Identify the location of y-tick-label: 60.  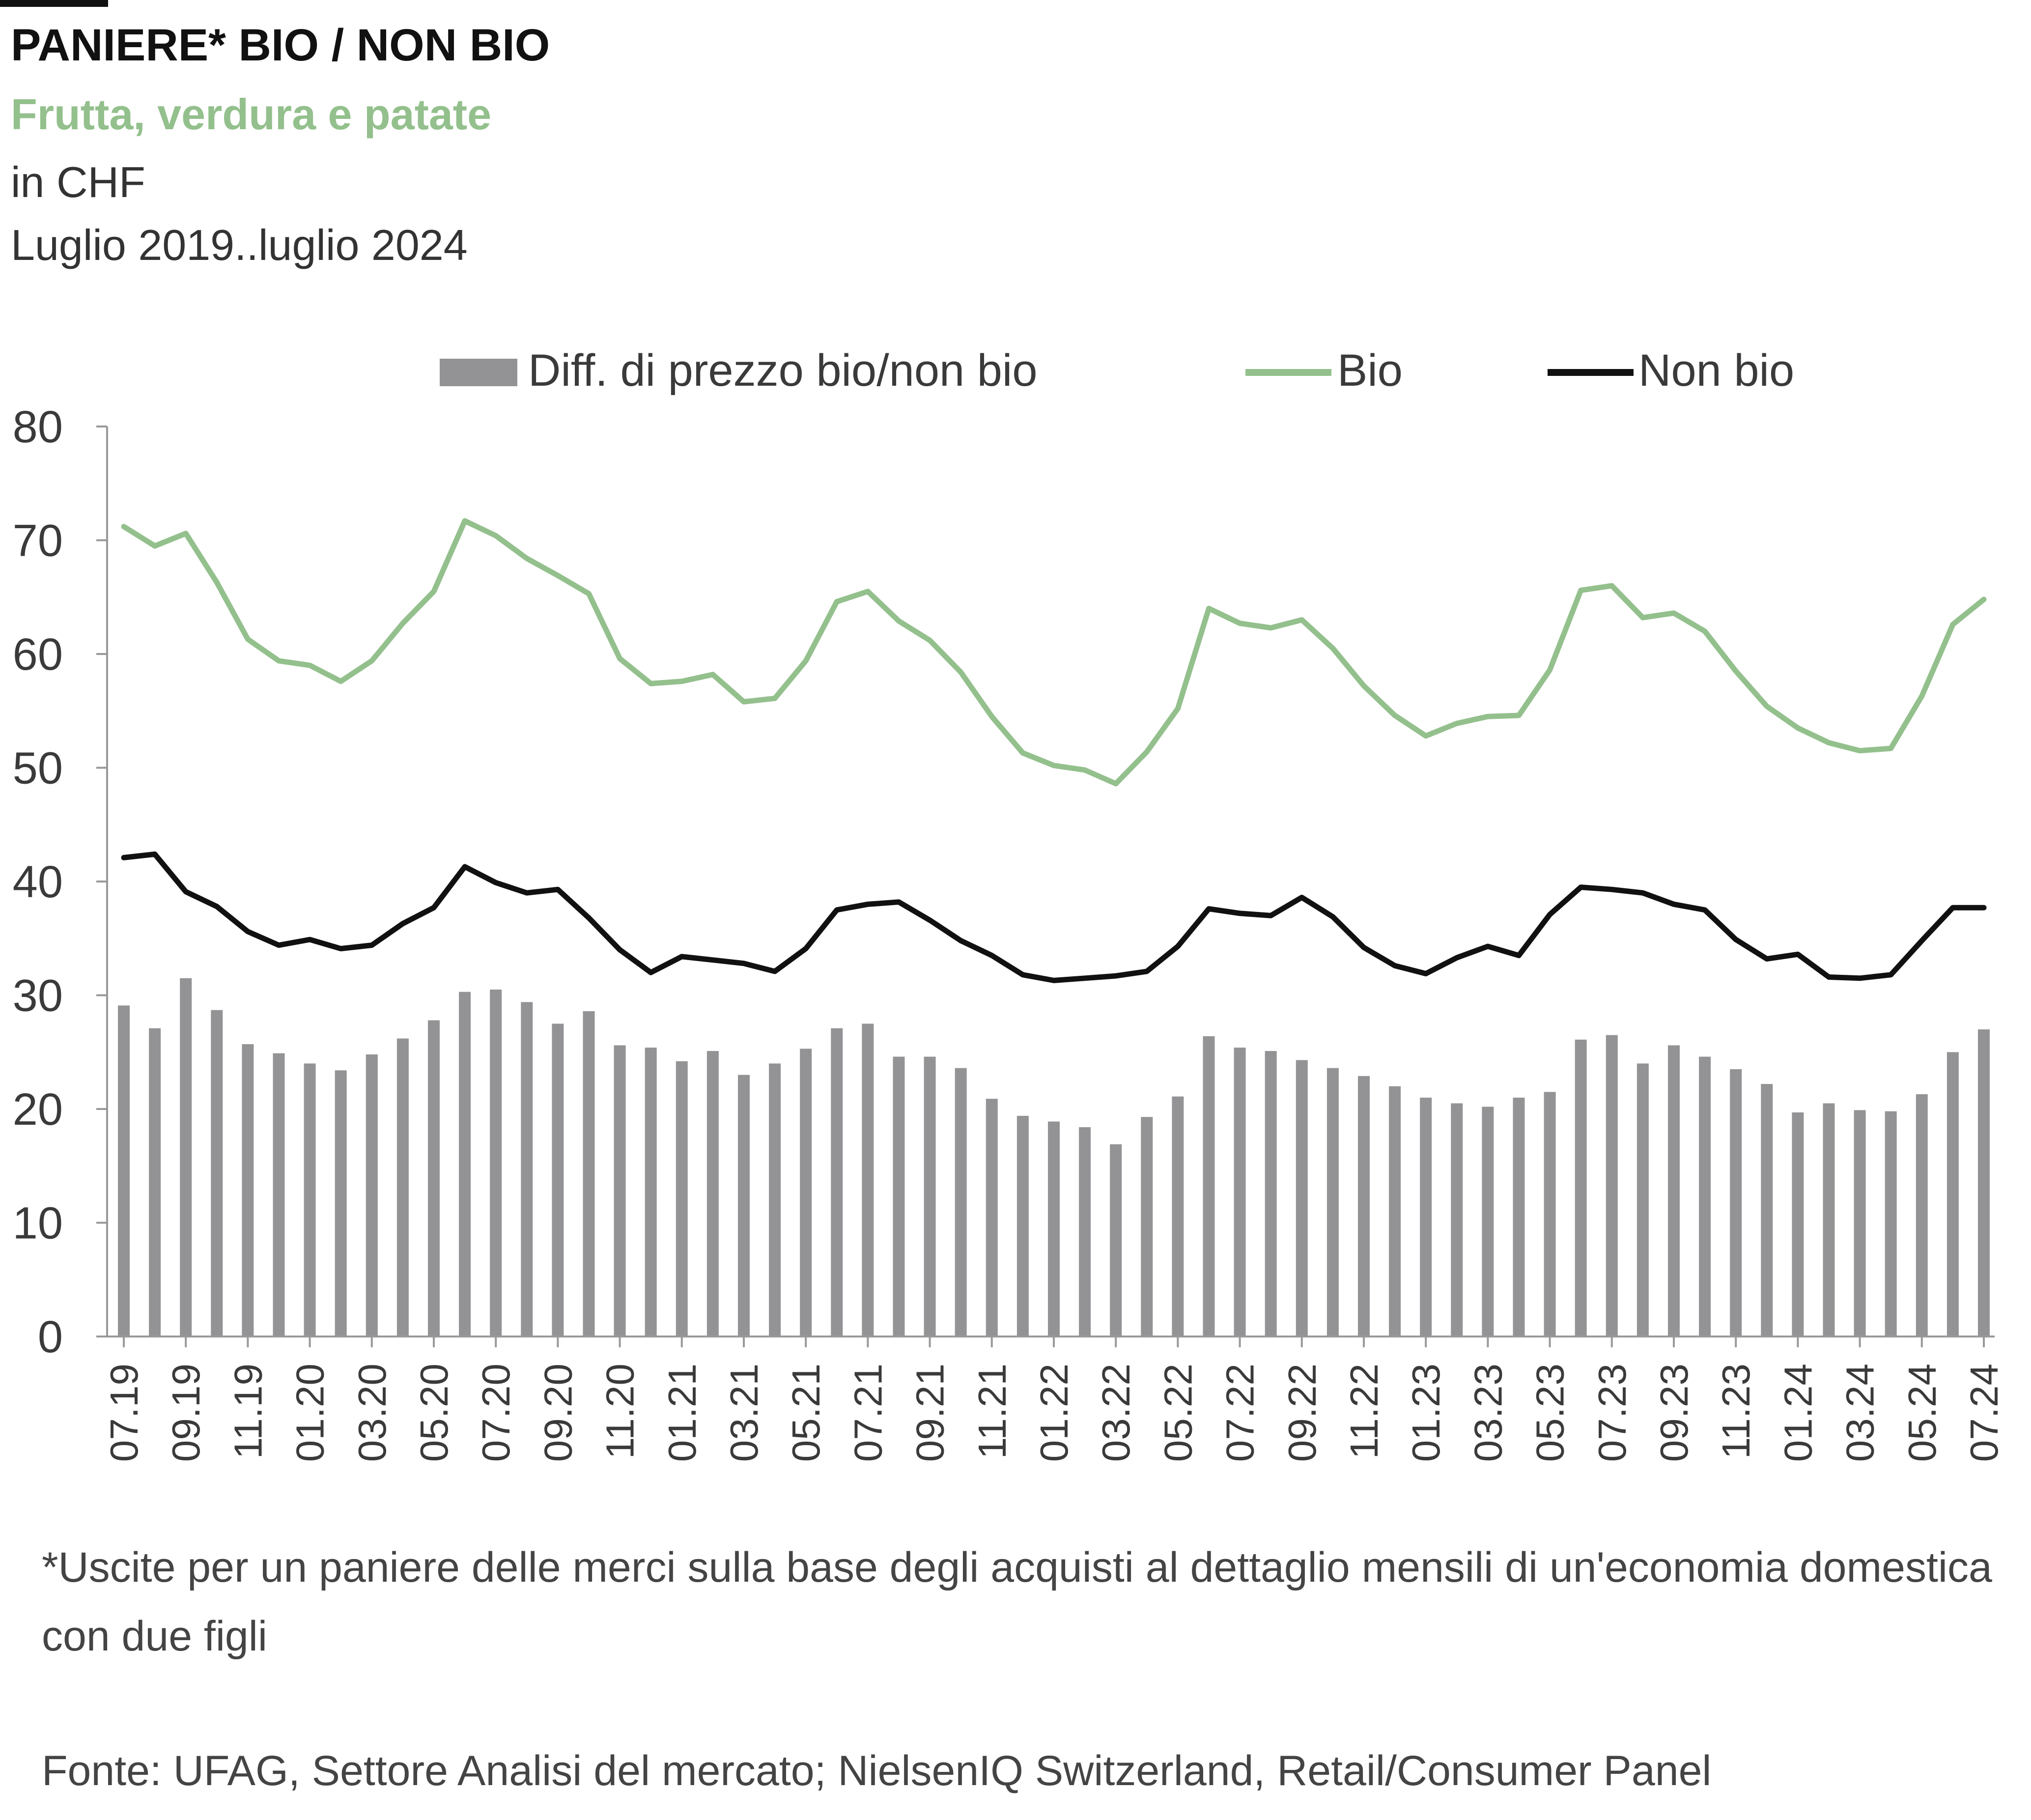
(38, 654).